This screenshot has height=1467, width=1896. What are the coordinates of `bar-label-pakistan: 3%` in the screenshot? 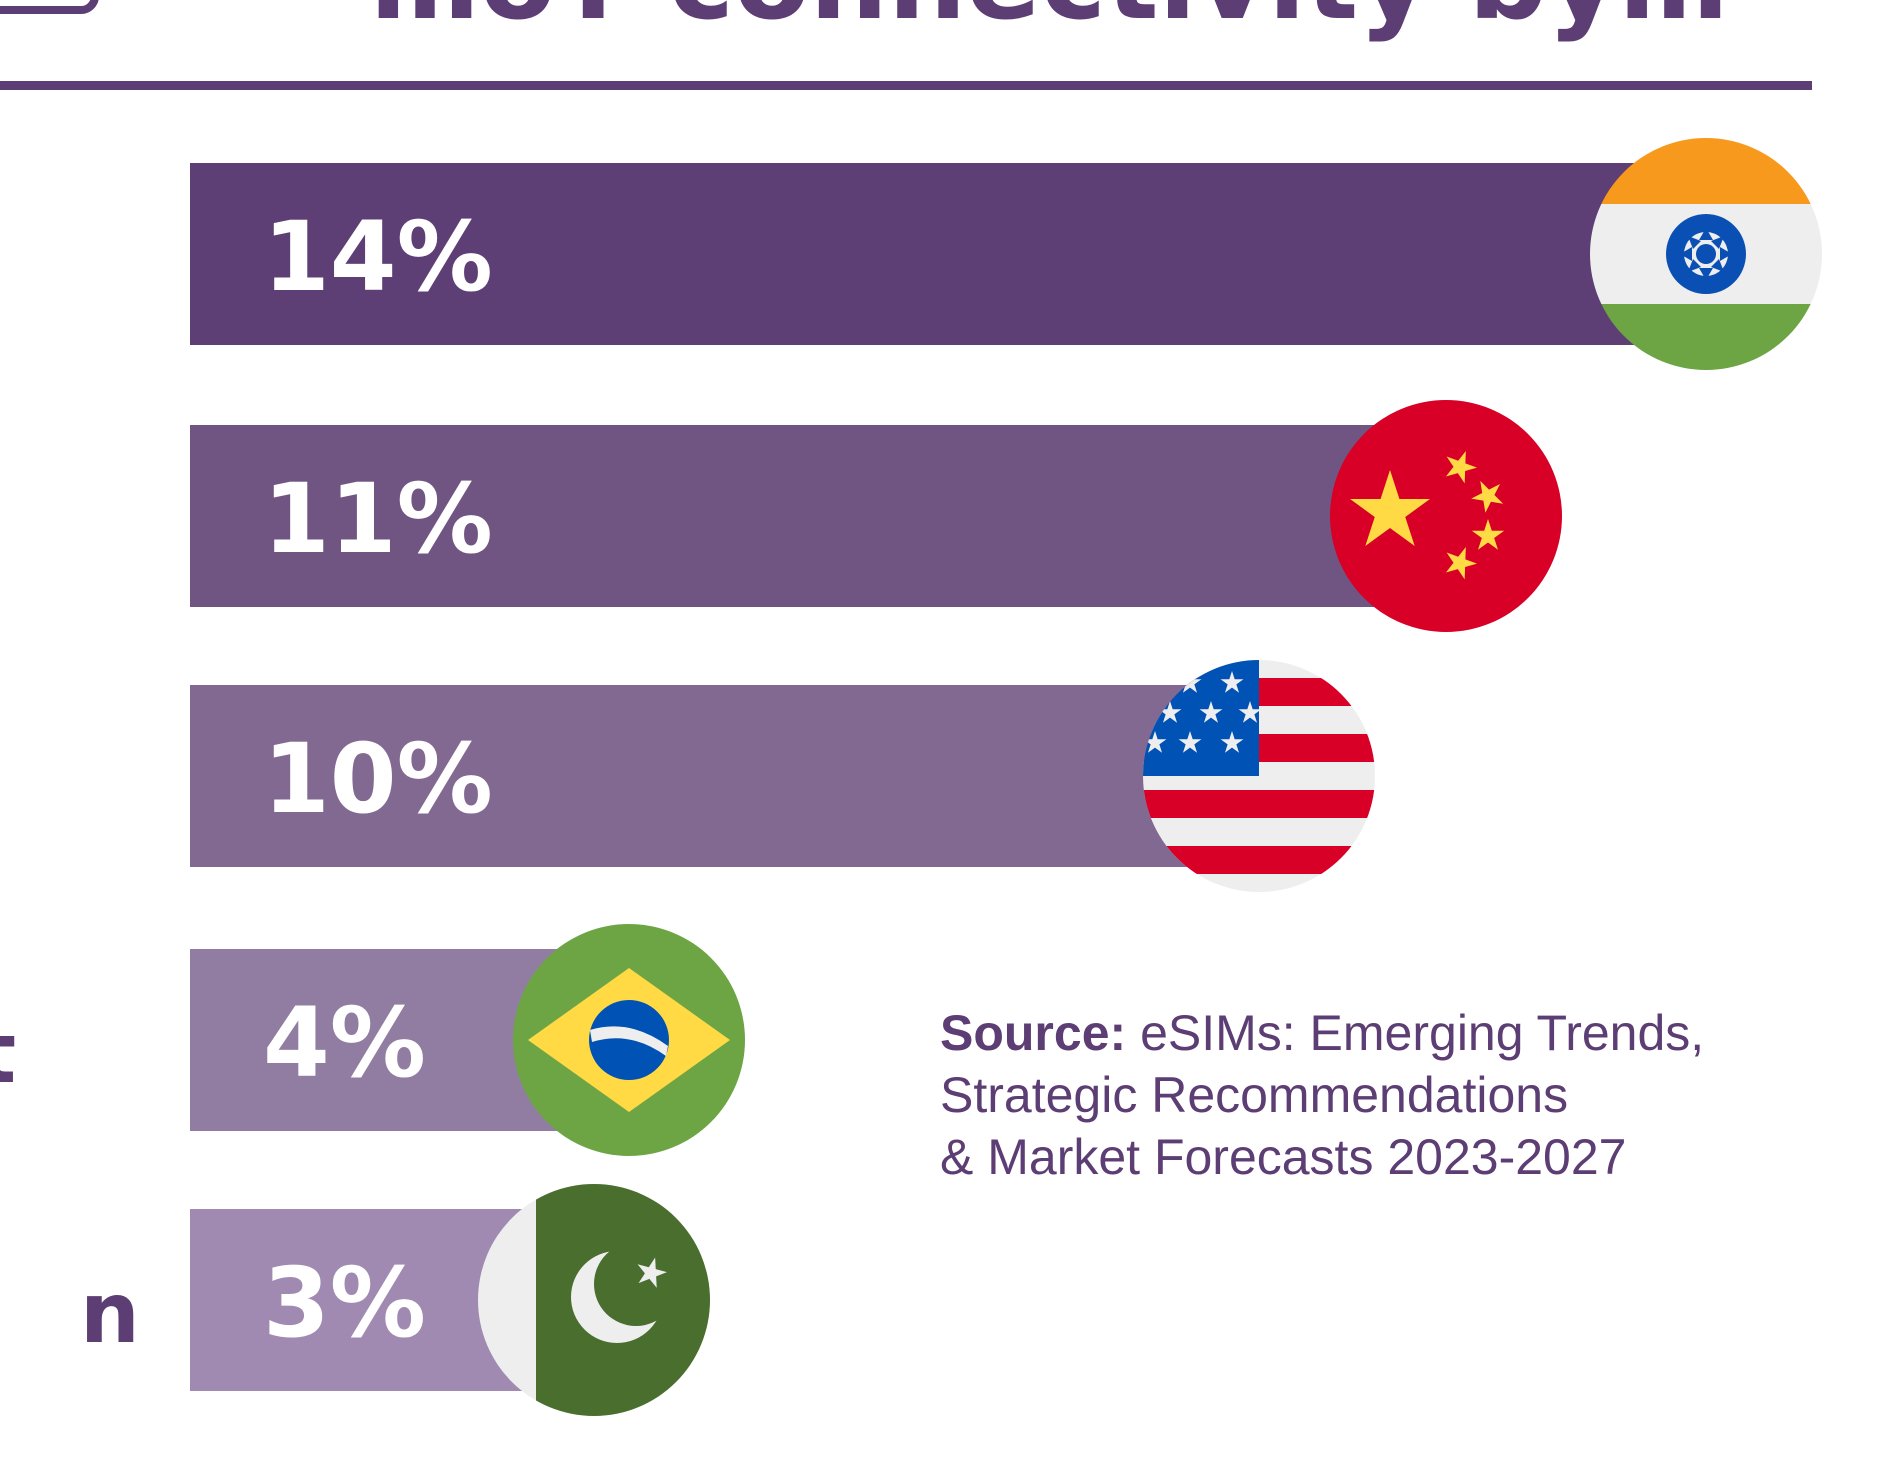 It's located at (344, 1303).